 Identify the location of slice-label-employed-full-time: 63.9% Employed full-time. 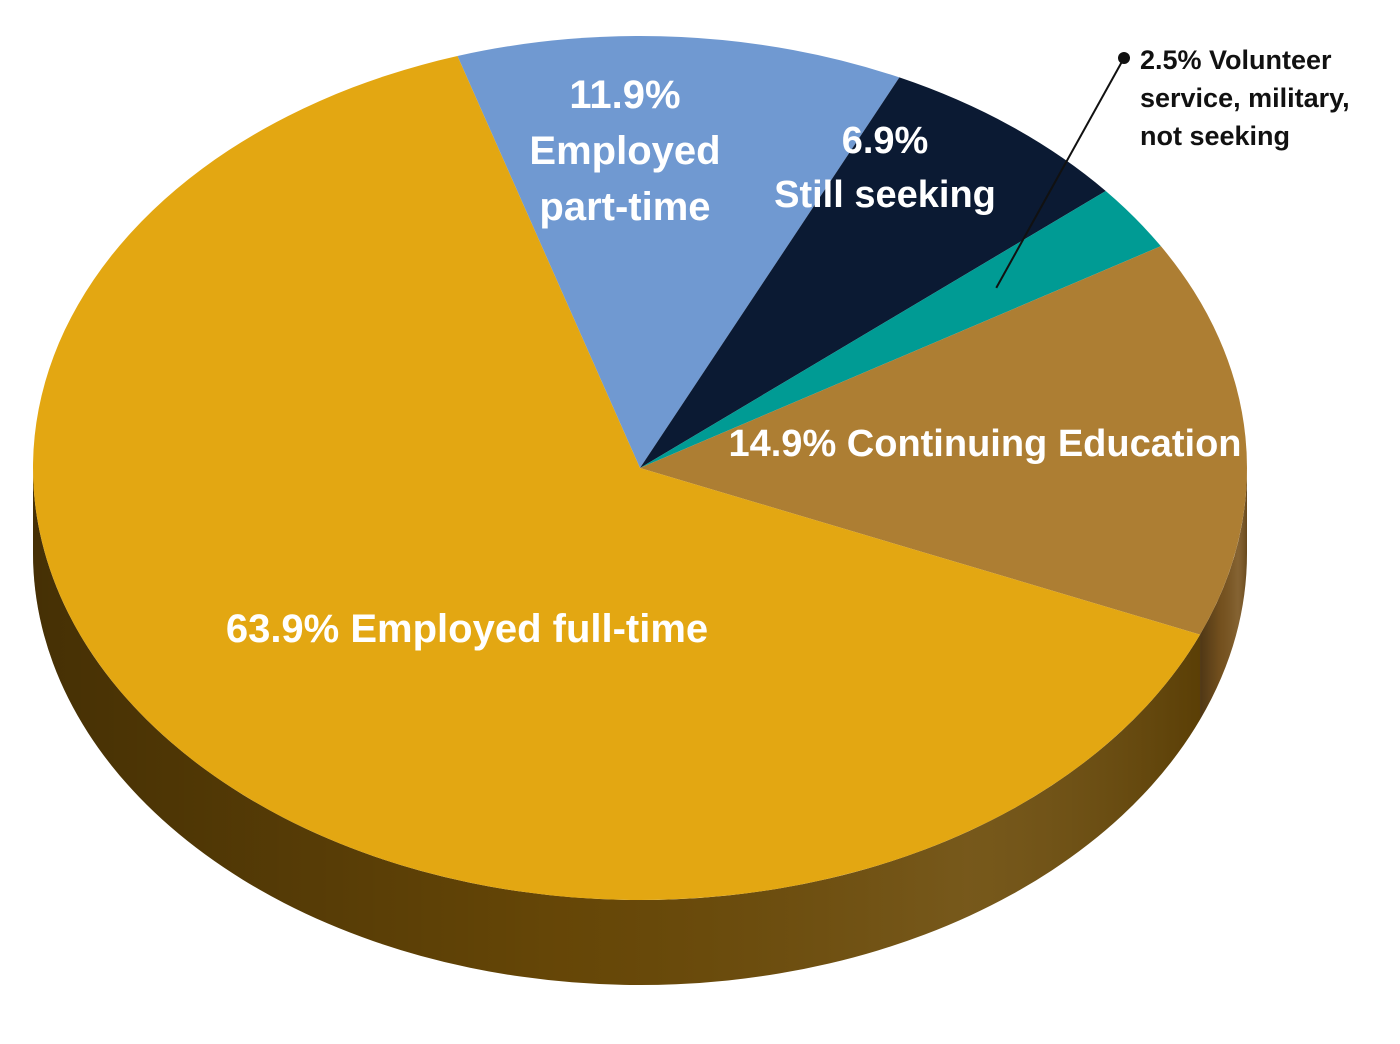
(467, 629).